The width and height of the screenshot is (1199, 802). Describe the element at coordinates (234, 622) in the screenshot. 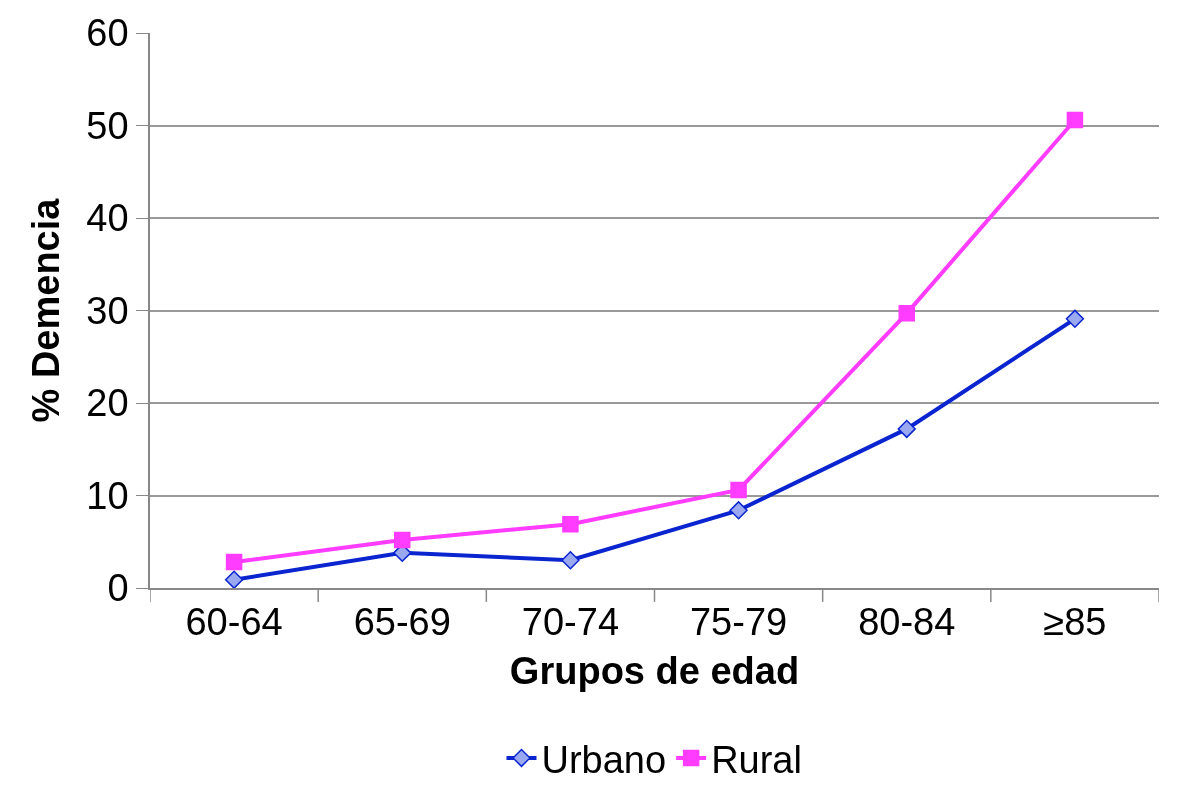

I see `x-tick-label: 60-64` at that location.